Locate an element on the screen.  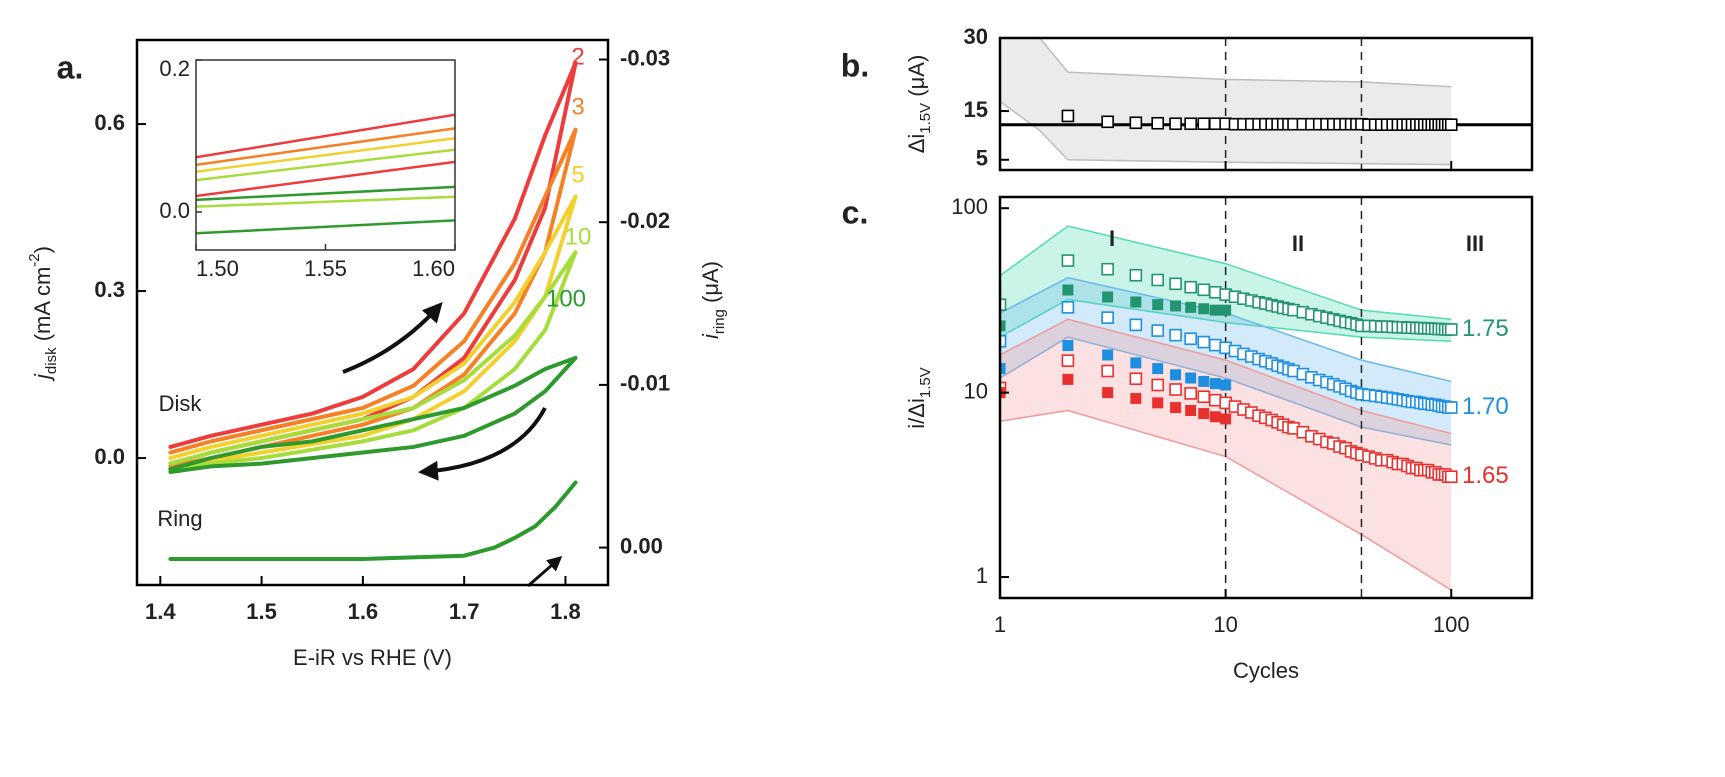
panel-label: a. is located at coordinates (70, 67).